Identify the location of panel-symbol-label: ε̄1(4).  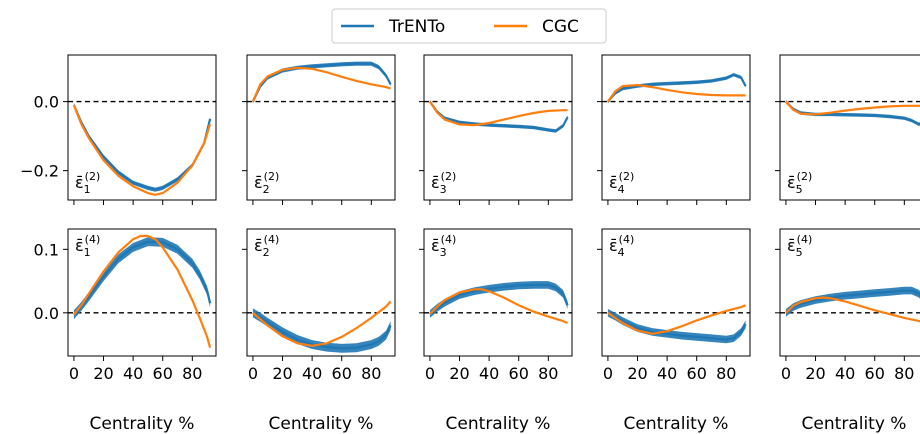
(87, 246).